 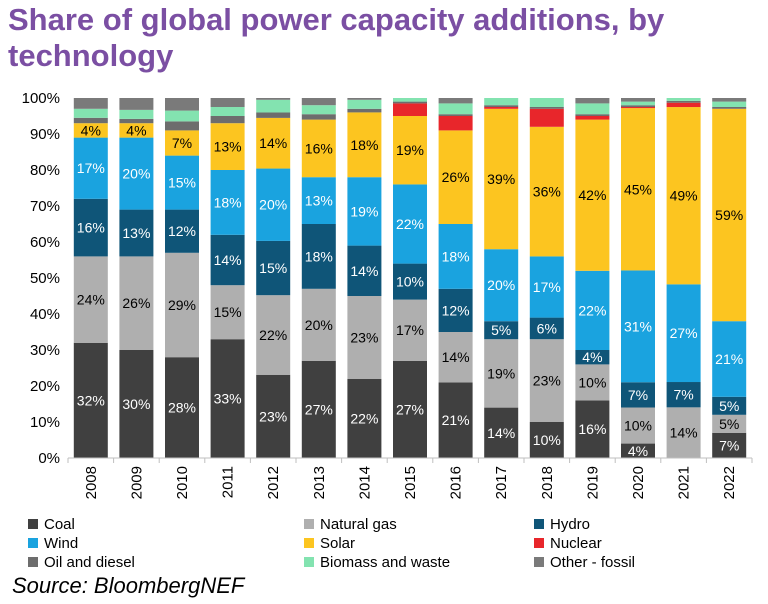 What do you see at coordinates (576, 543) in the screenshot?
I see `legend-label: Nuclear` at bounding box center [576, 543].